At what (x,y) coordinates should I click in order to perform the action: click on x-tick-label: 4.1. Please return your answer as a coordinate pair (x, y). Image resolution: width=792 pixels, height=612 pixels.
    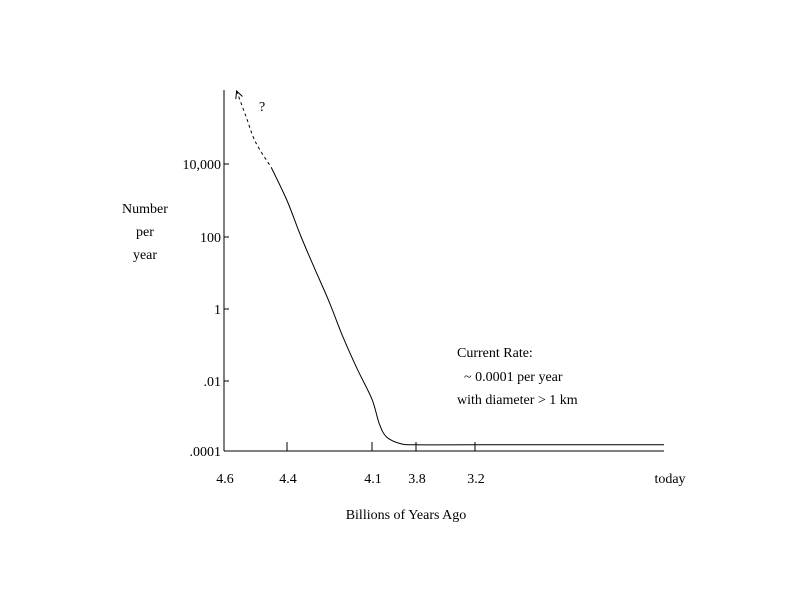
    Looking at the image, I should click on (373, 479).